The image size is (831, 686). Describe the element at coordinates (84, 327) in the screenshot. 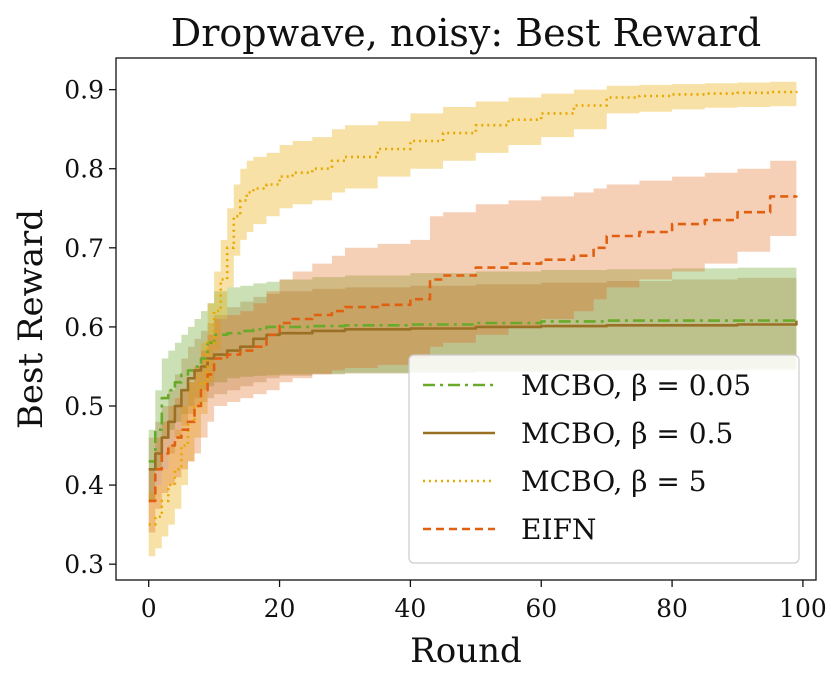

I see `y-tick-label: 0.6` at that location.